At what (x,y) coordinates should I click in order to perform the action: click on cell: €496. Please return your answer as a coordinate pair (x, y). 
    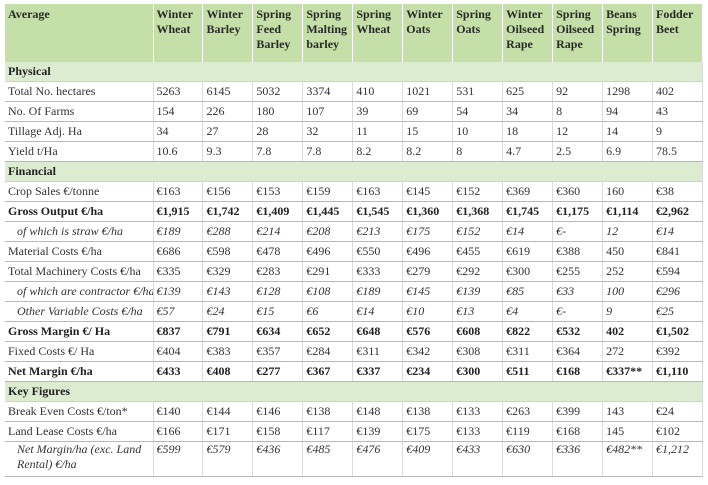
    Looking at the image, I should click on (328, 251).